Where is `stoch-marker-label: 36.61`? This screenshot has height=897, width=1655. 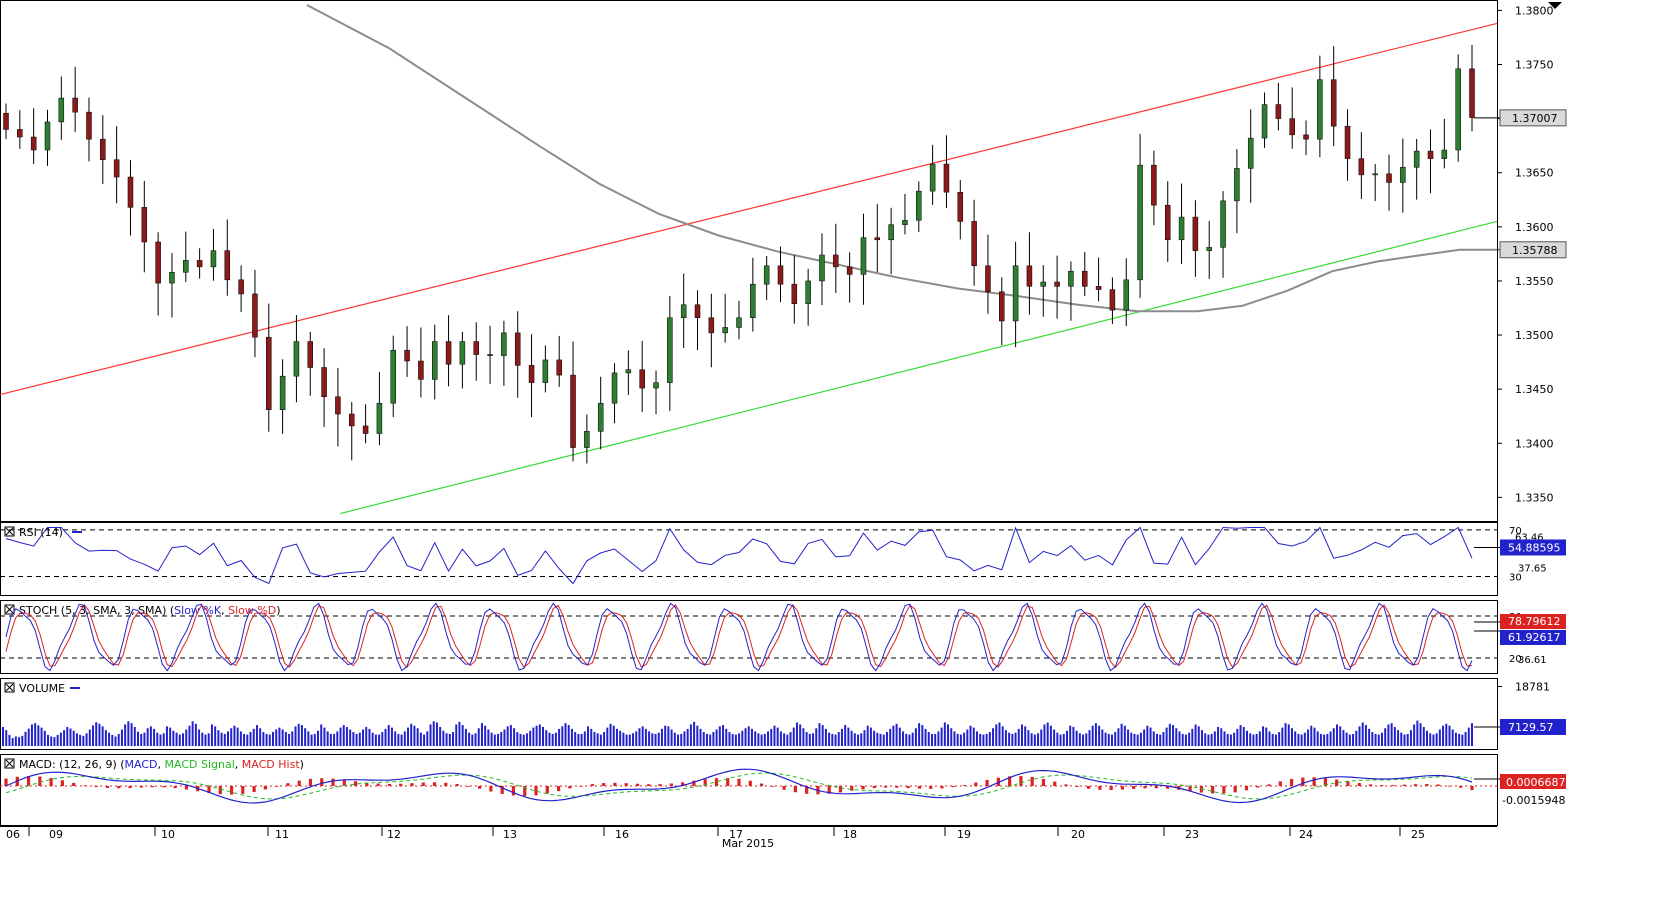 stoch-marker-label: 36.61 is located at coordinates (1532, 660).